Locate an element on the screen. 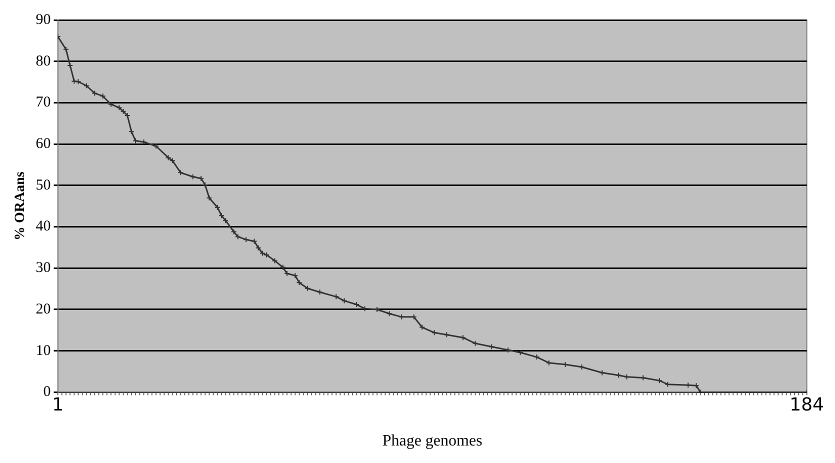 This screenshot has height=463, width=835. x-axis-title: Phage genomes is located at coordinates (432, 441).